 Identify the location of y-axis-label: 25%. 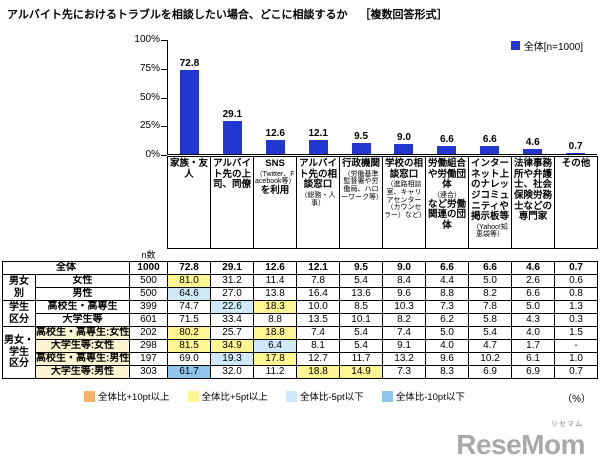
(149, 126).